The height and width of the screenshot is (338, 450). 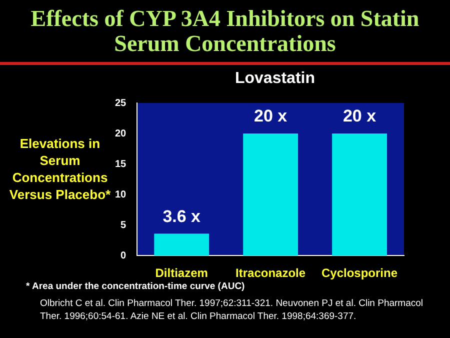 What do you see at coordinates (121, 134) in the screenshot?
I see `y-tick-label: 20` at bounding box center [121, 134].